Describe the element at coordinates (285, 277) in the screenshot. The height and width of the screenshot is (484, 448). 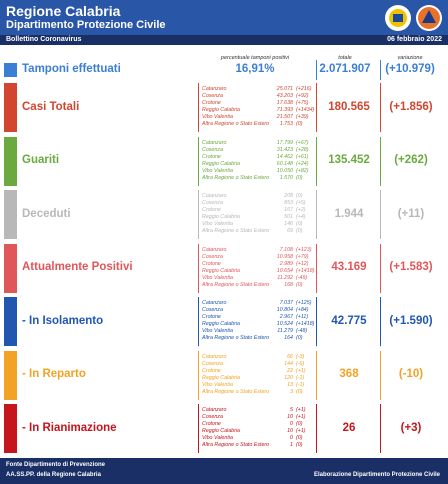
I see `province-value: 11.292` at that location.